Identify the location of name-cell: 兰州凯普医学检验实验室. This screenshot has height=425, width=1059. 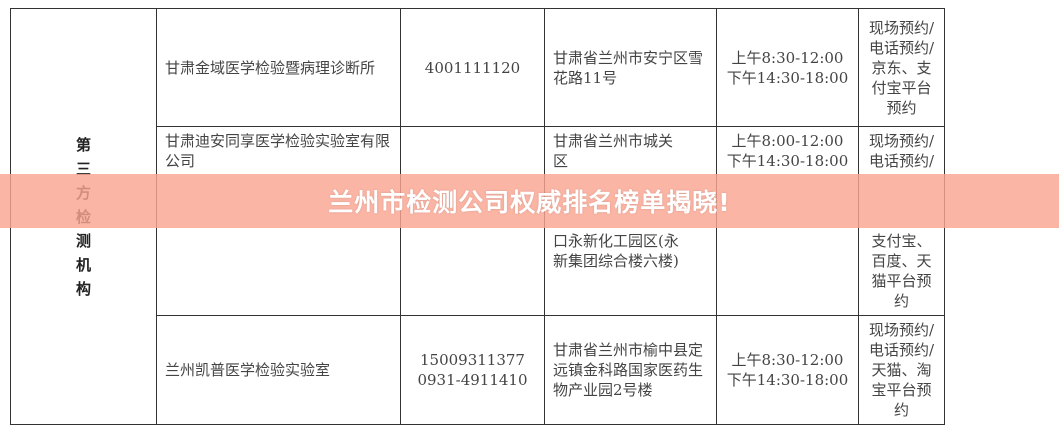
(278, 370).